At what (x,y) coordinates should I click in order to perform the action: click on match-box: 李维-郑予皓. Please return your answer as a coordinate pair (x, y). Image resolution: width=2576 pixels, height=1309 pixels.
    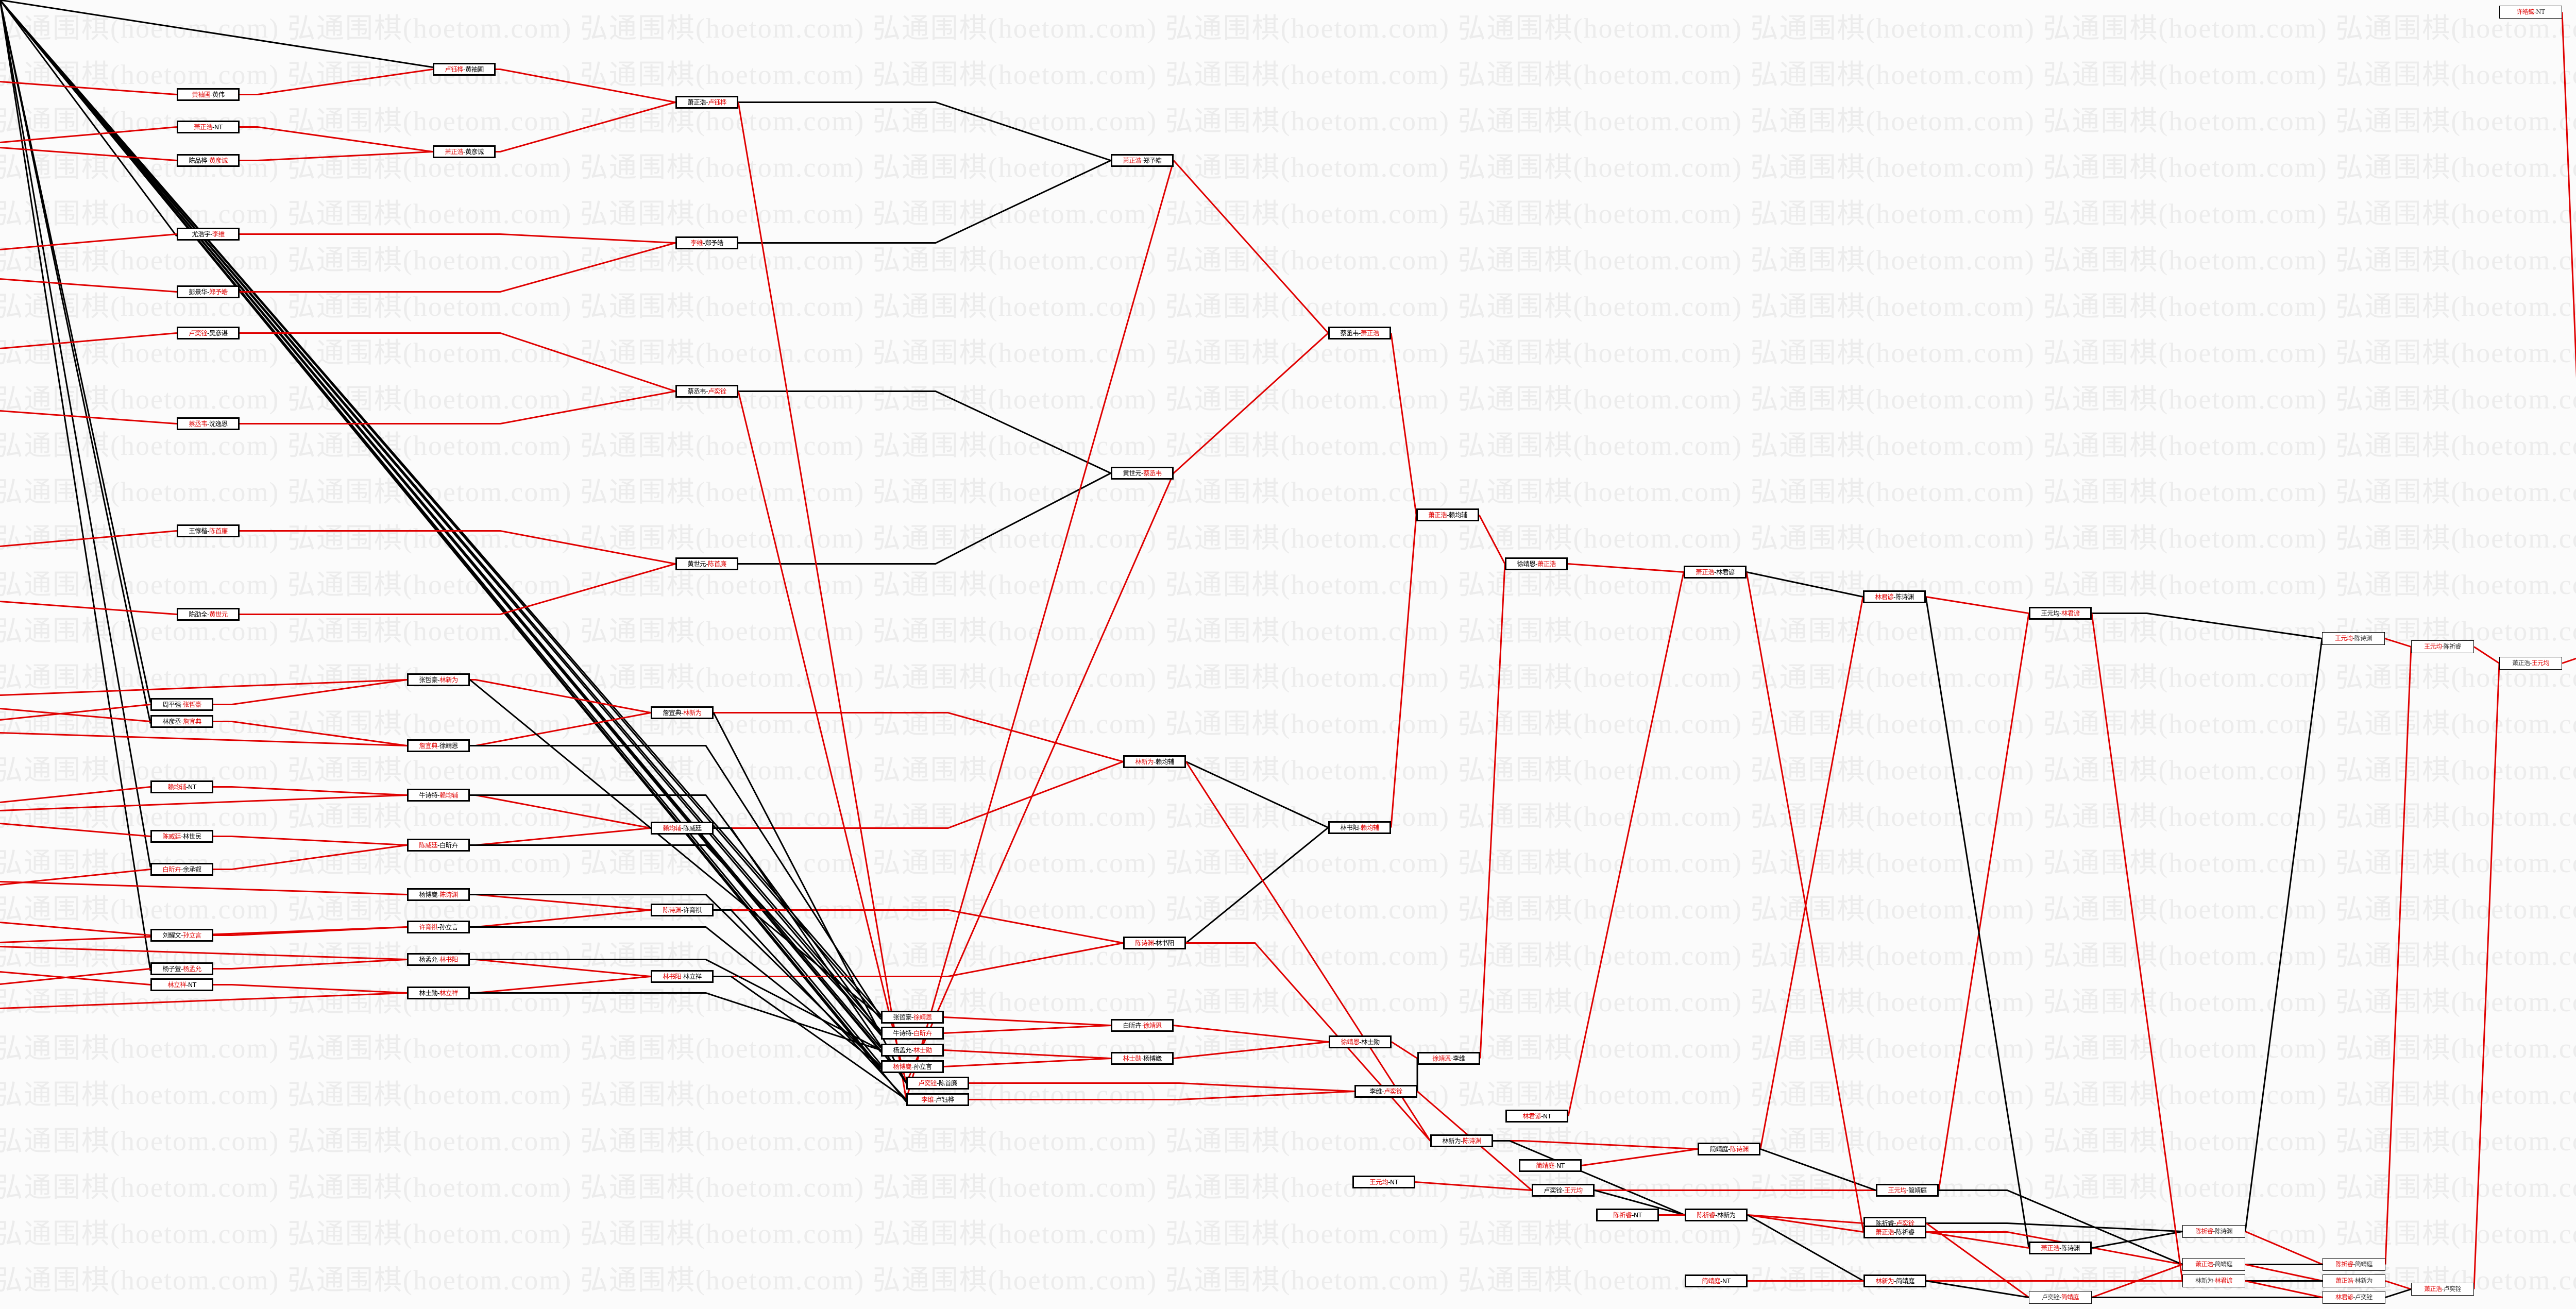
    Looking at the image, I should click on (706, 242).